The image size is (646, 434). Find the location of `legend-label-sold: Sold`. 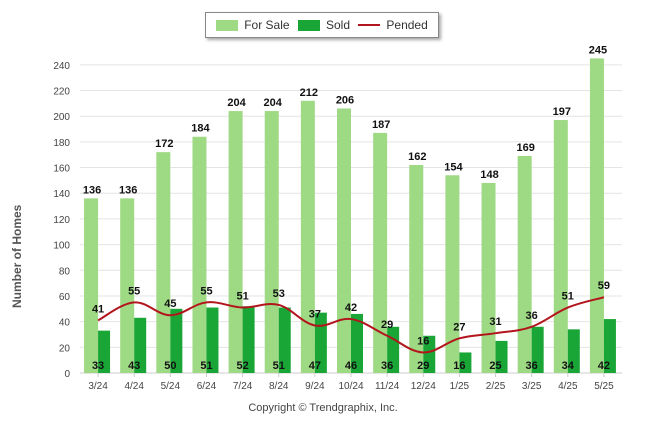

legend-label-sold: Sold is located at coordinates (337, 25).